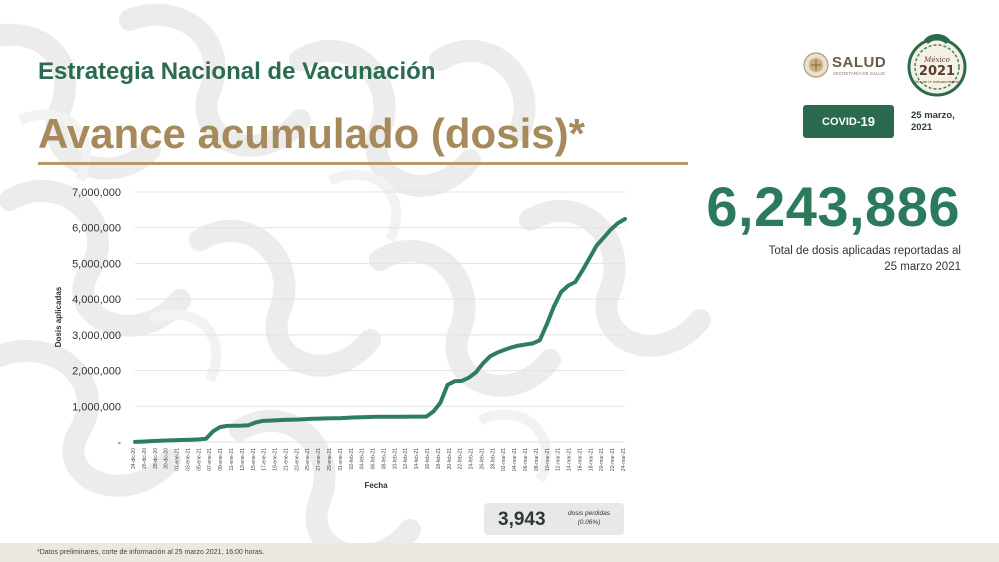 The image size is (999, 562). Describe the element at coordinates (816, 65) in the screenshot. I see `salud-logo-icon` at that location.